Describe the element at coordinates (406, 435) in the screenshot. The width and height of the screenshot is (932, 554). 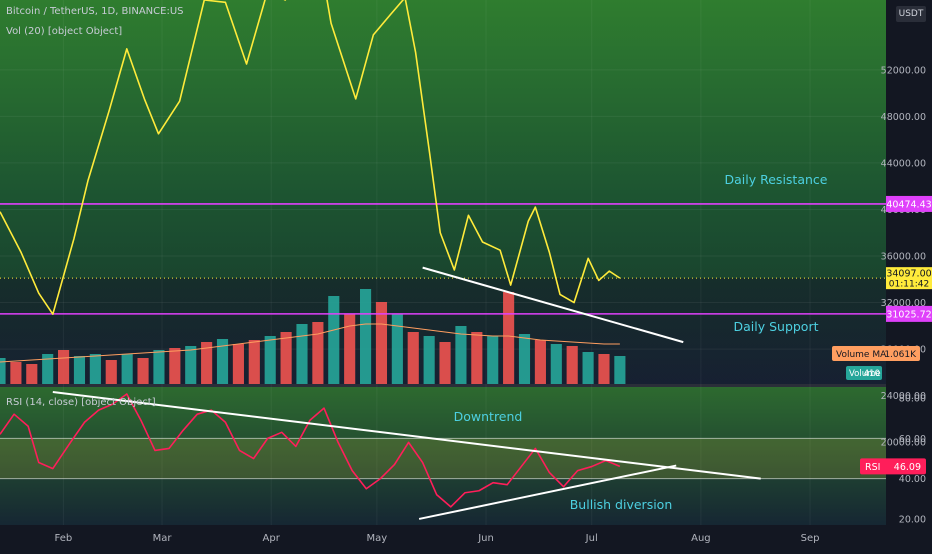
I see `rsi-downtrend-line` at that location.